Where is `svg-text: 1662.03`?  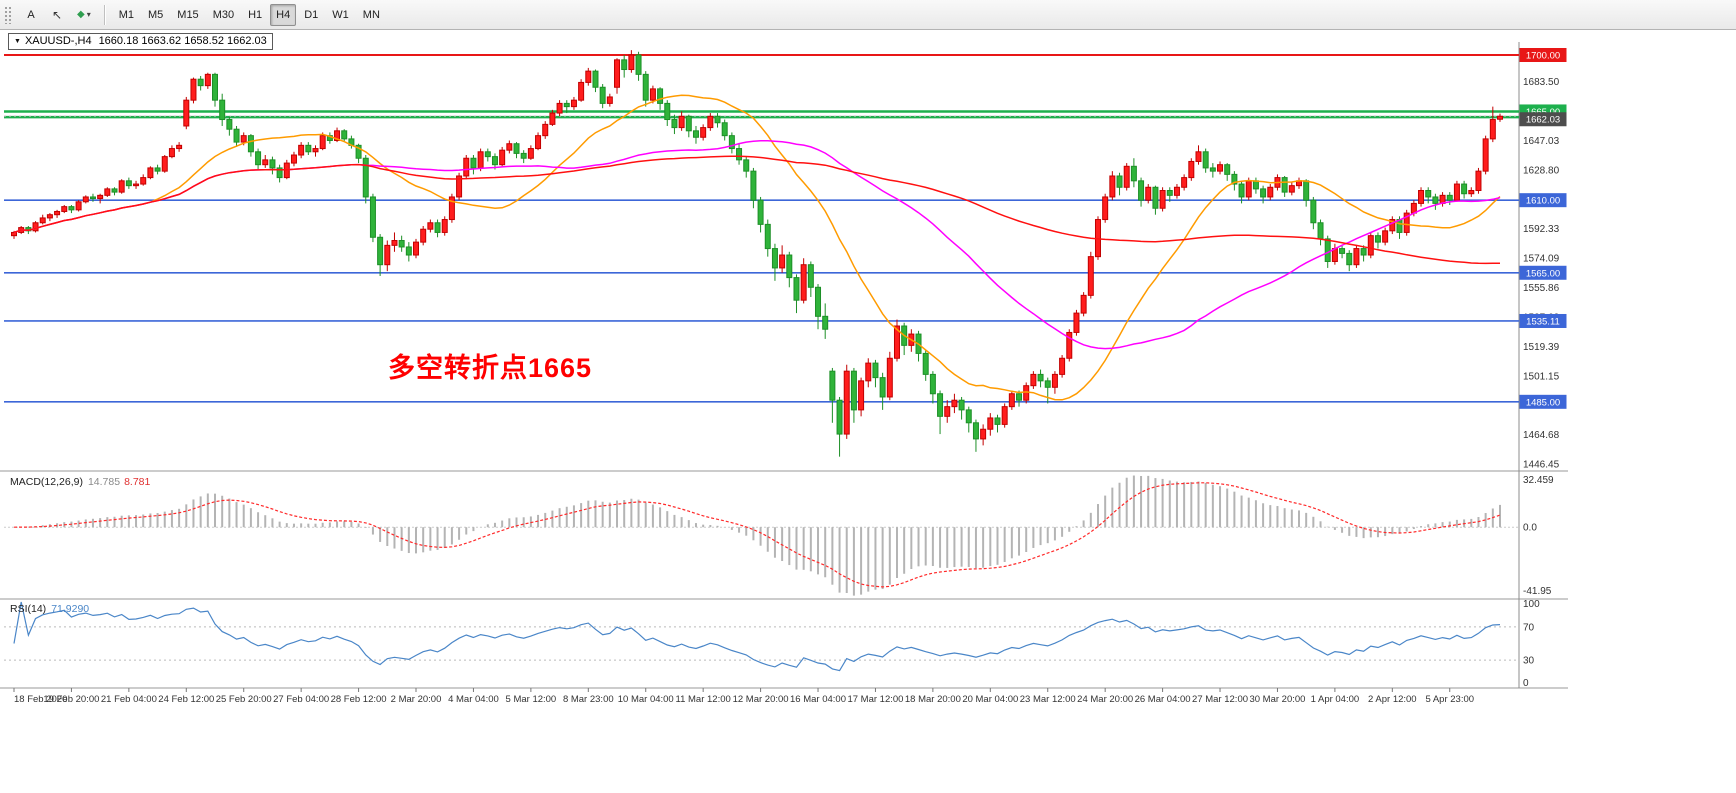 svg-text: 1662.03 is located at coordinates (1543, 120).